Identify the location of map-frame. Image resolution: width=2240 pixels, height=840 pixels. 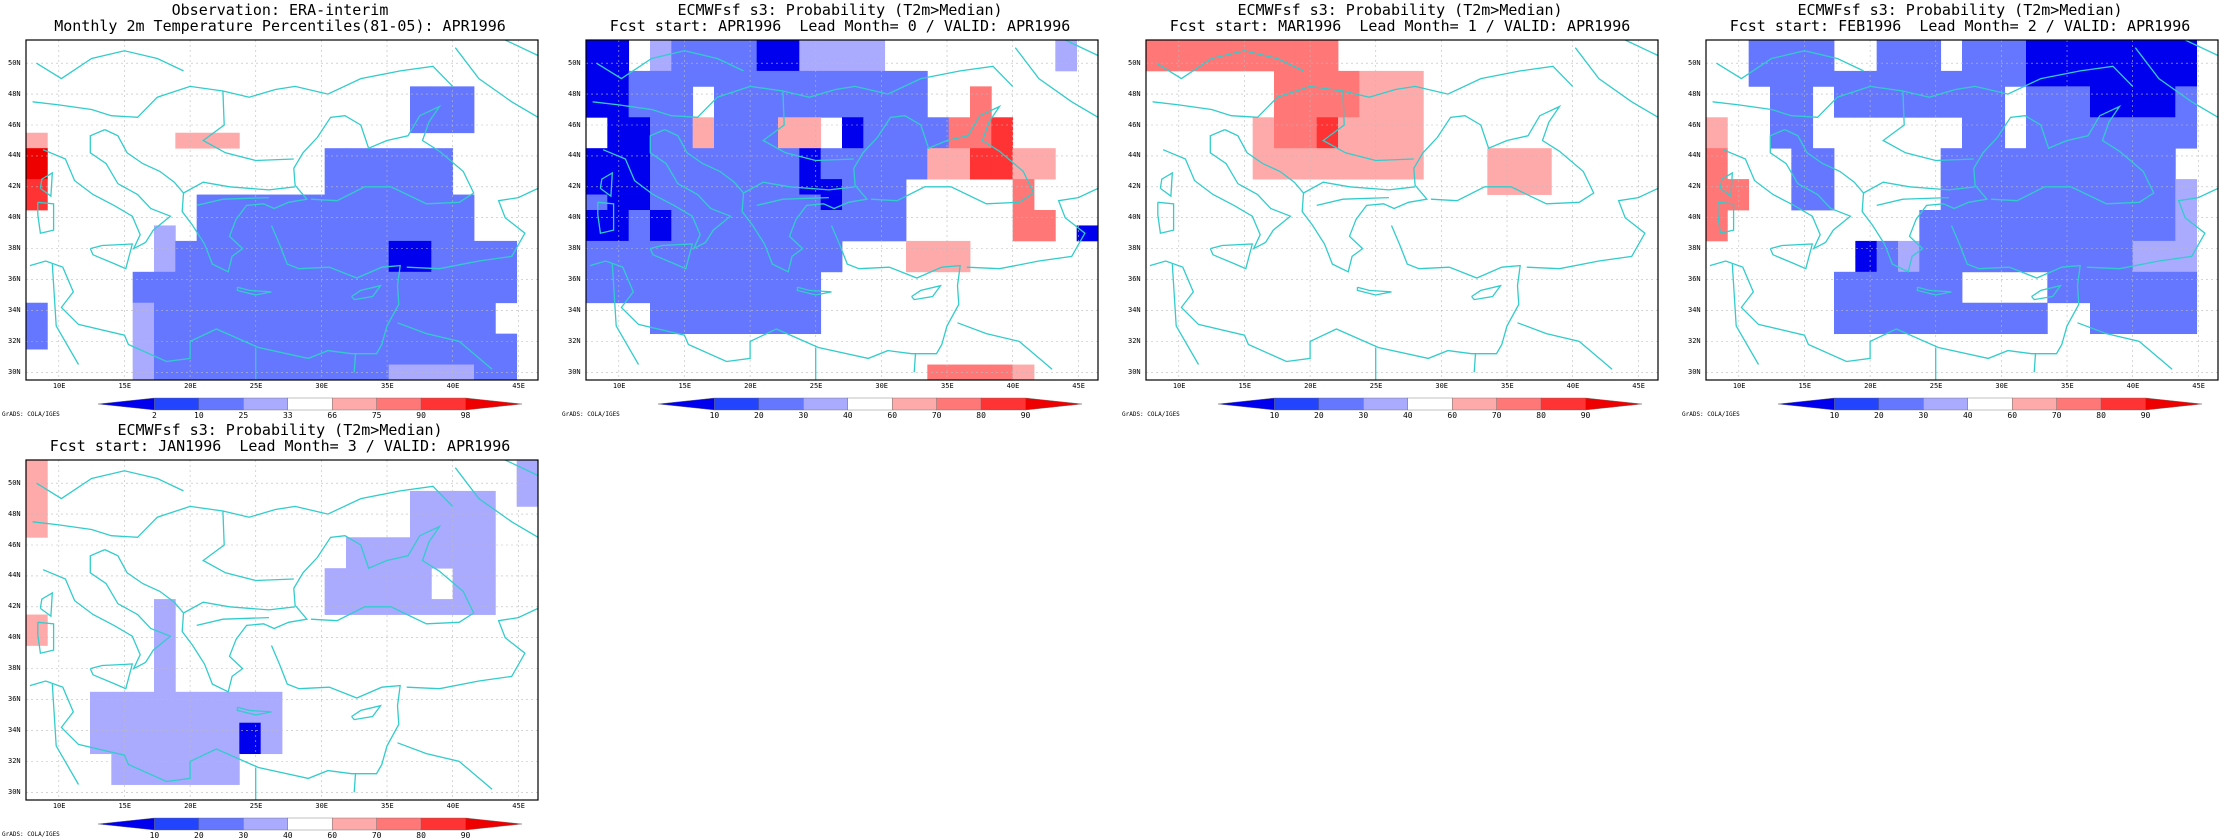
(1402, 210).